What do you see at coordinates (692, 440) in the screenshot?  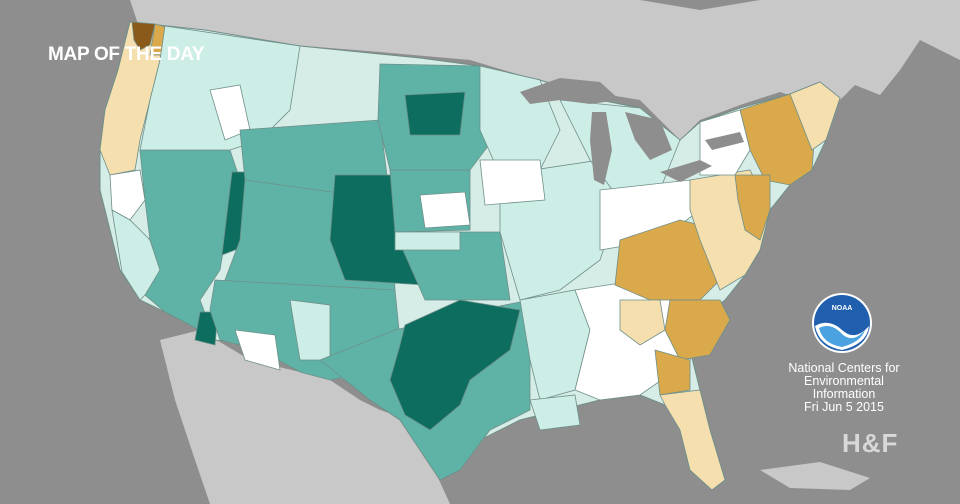 I see `region-florida-light` at bounding box center [692, 440].